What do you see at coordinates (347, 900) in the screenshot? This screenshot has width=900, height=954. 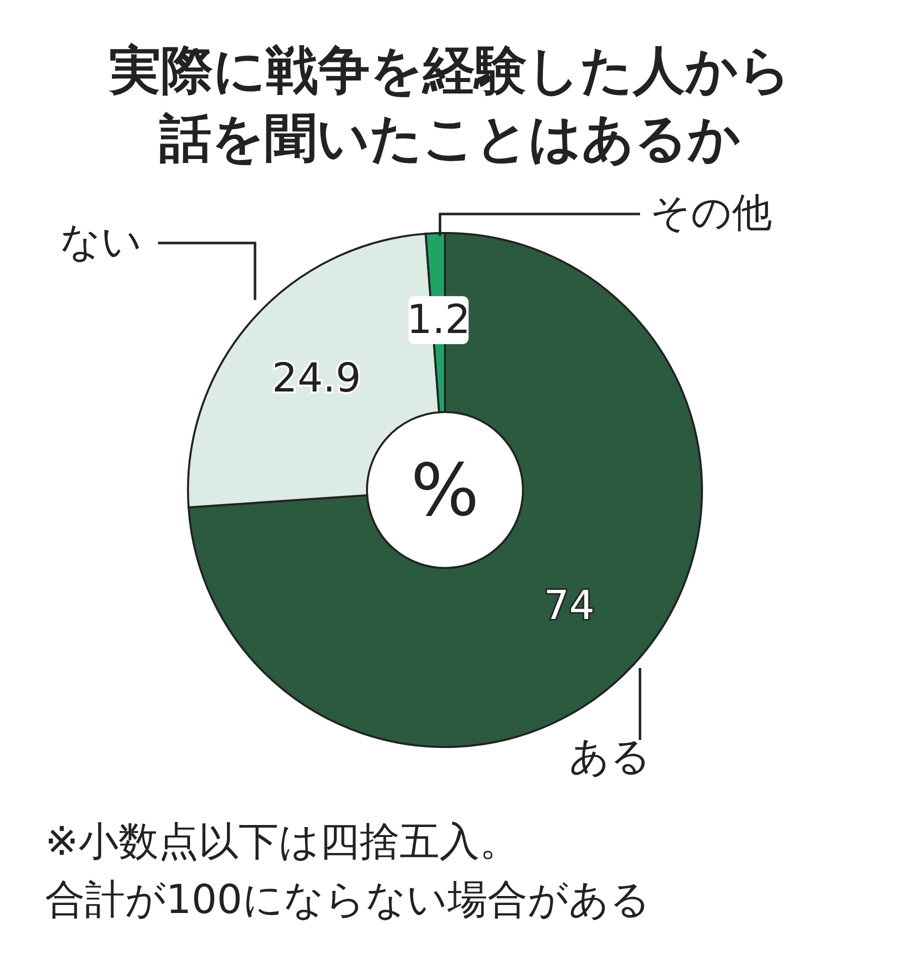 I see `text: 合計が100にならない場合がある` at bounding box center [347, 900].